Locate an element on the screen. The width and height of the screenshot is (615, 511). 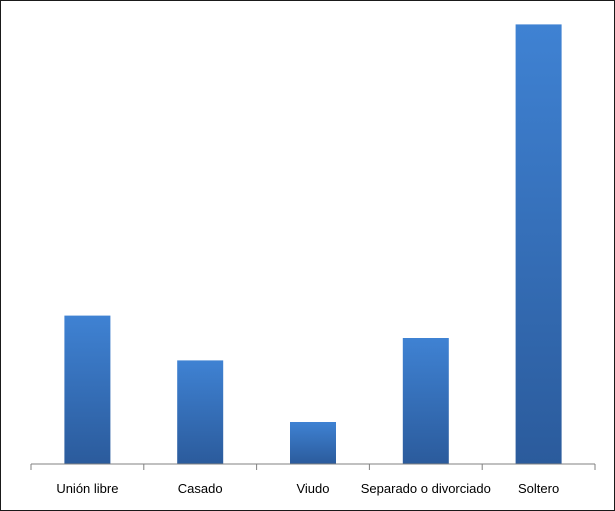
x-axis is located at coordinates (313, 466).